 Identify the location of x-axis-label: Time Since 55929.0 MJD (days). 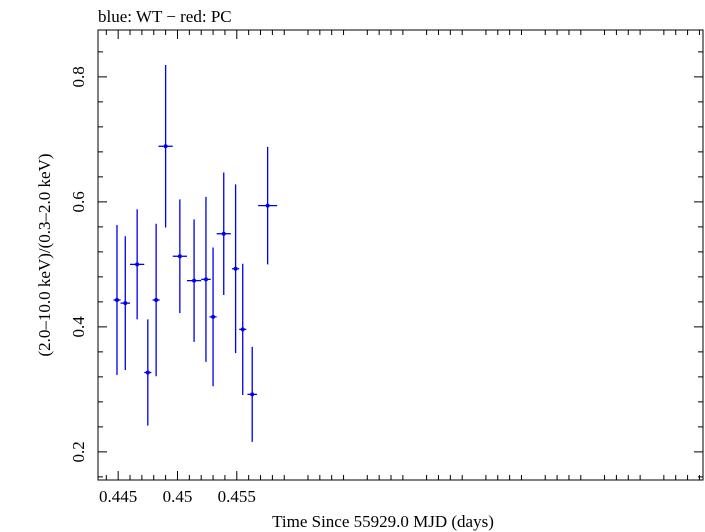
(383, 521).